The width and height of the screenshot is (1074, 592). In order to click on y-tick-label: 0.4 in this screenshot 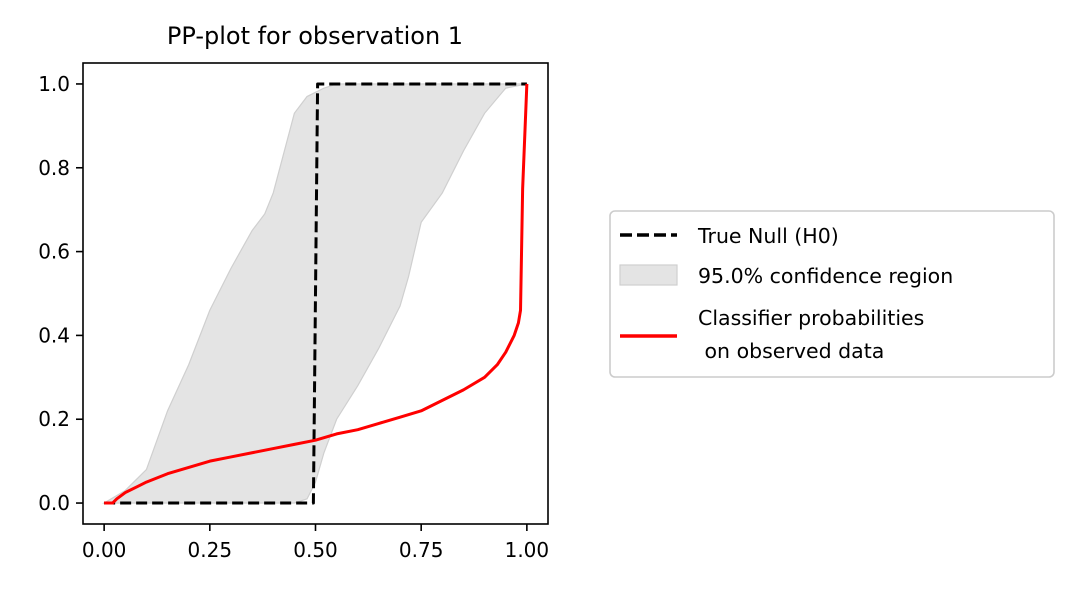, I will do `click(54, 335)`.